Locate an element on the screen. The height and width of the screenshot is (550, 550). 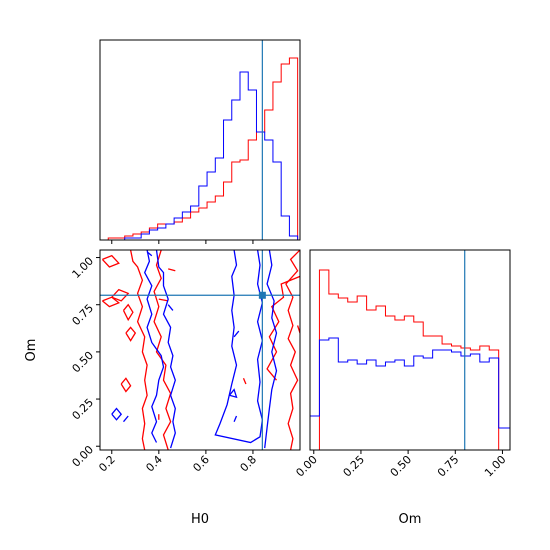
contour-ytick-label: 0.00 is located at coordinates (83, 456).